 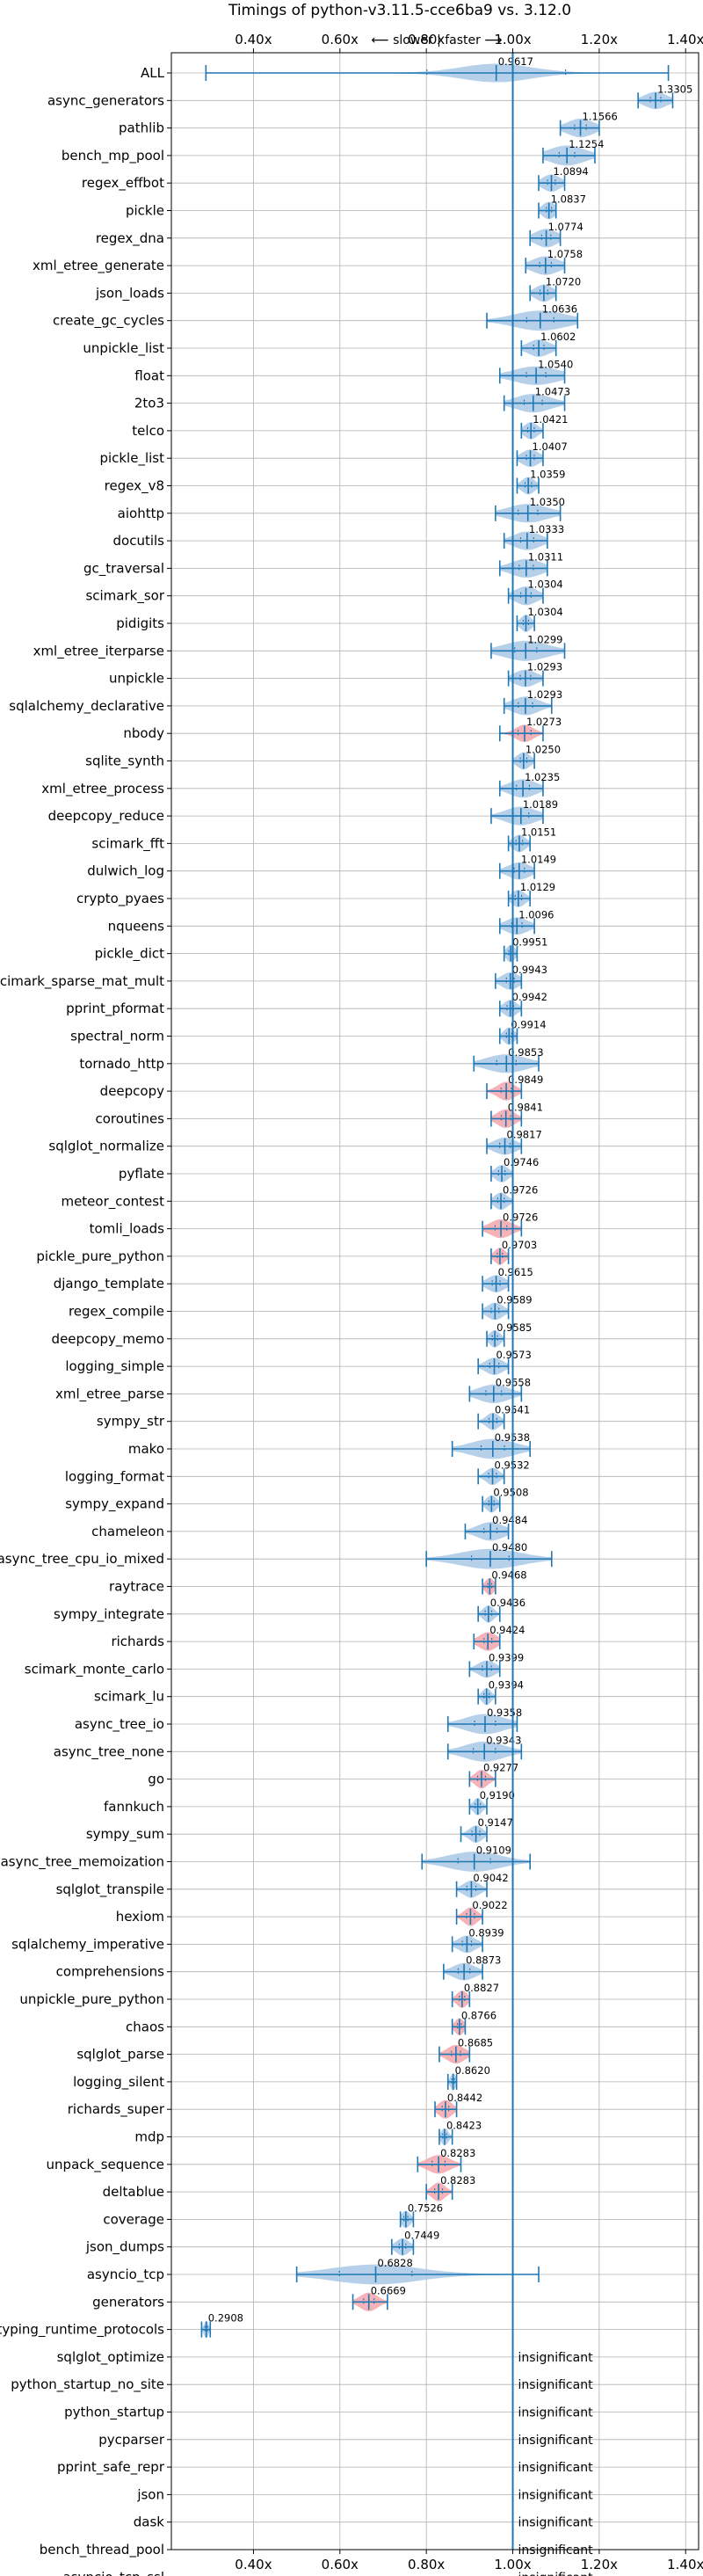 What do you see at coordinates (552, 392) in the screenshot?
I see `value-label: 1.0473` at bounding box center [552, 392].